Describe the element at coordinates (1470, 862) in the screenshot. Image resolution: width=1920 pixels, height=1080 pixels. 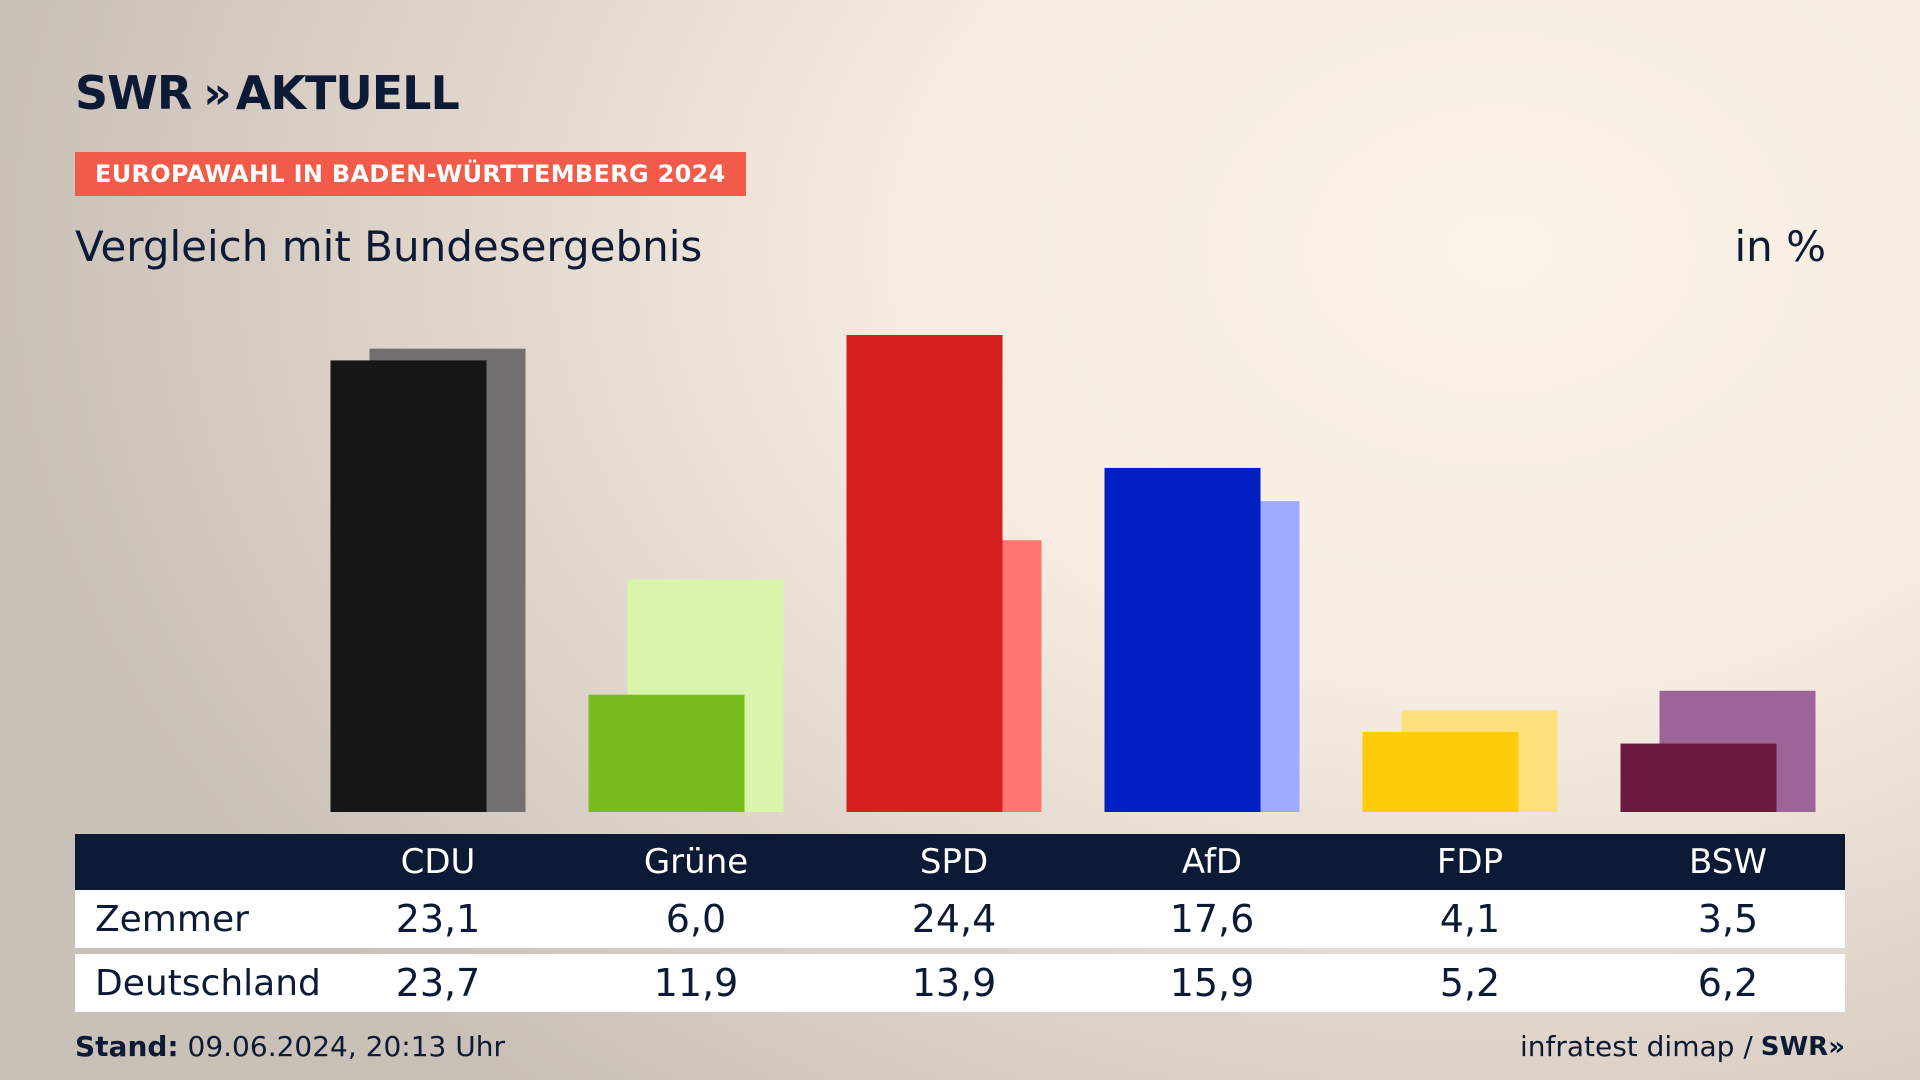
I see `party-label-fdp: FDP` at that location.